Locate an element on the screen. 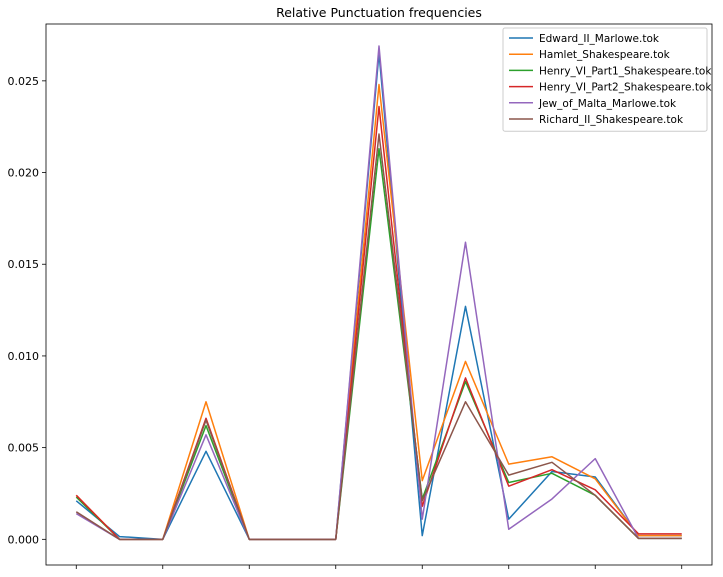  legend-label: Jew_of_Malta_Marlowe.tok is located at coordinates (607, 104).